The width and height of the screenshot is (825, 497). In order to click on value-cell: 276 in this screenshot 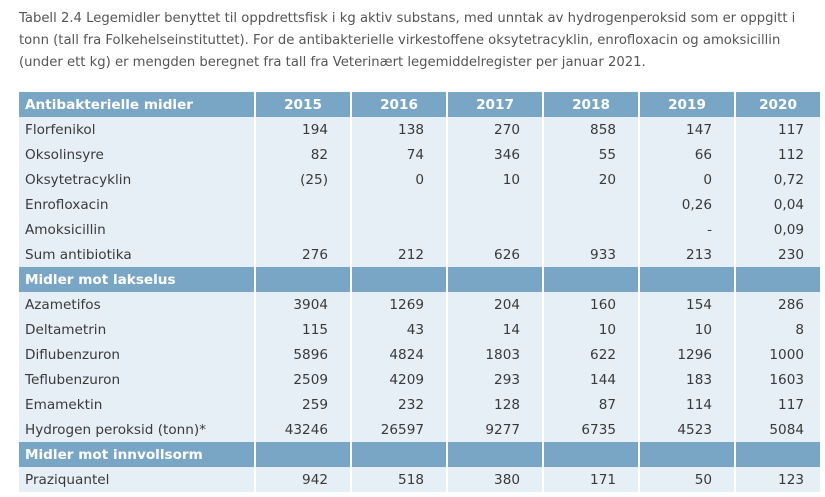, I will do `click(303, 254)`.